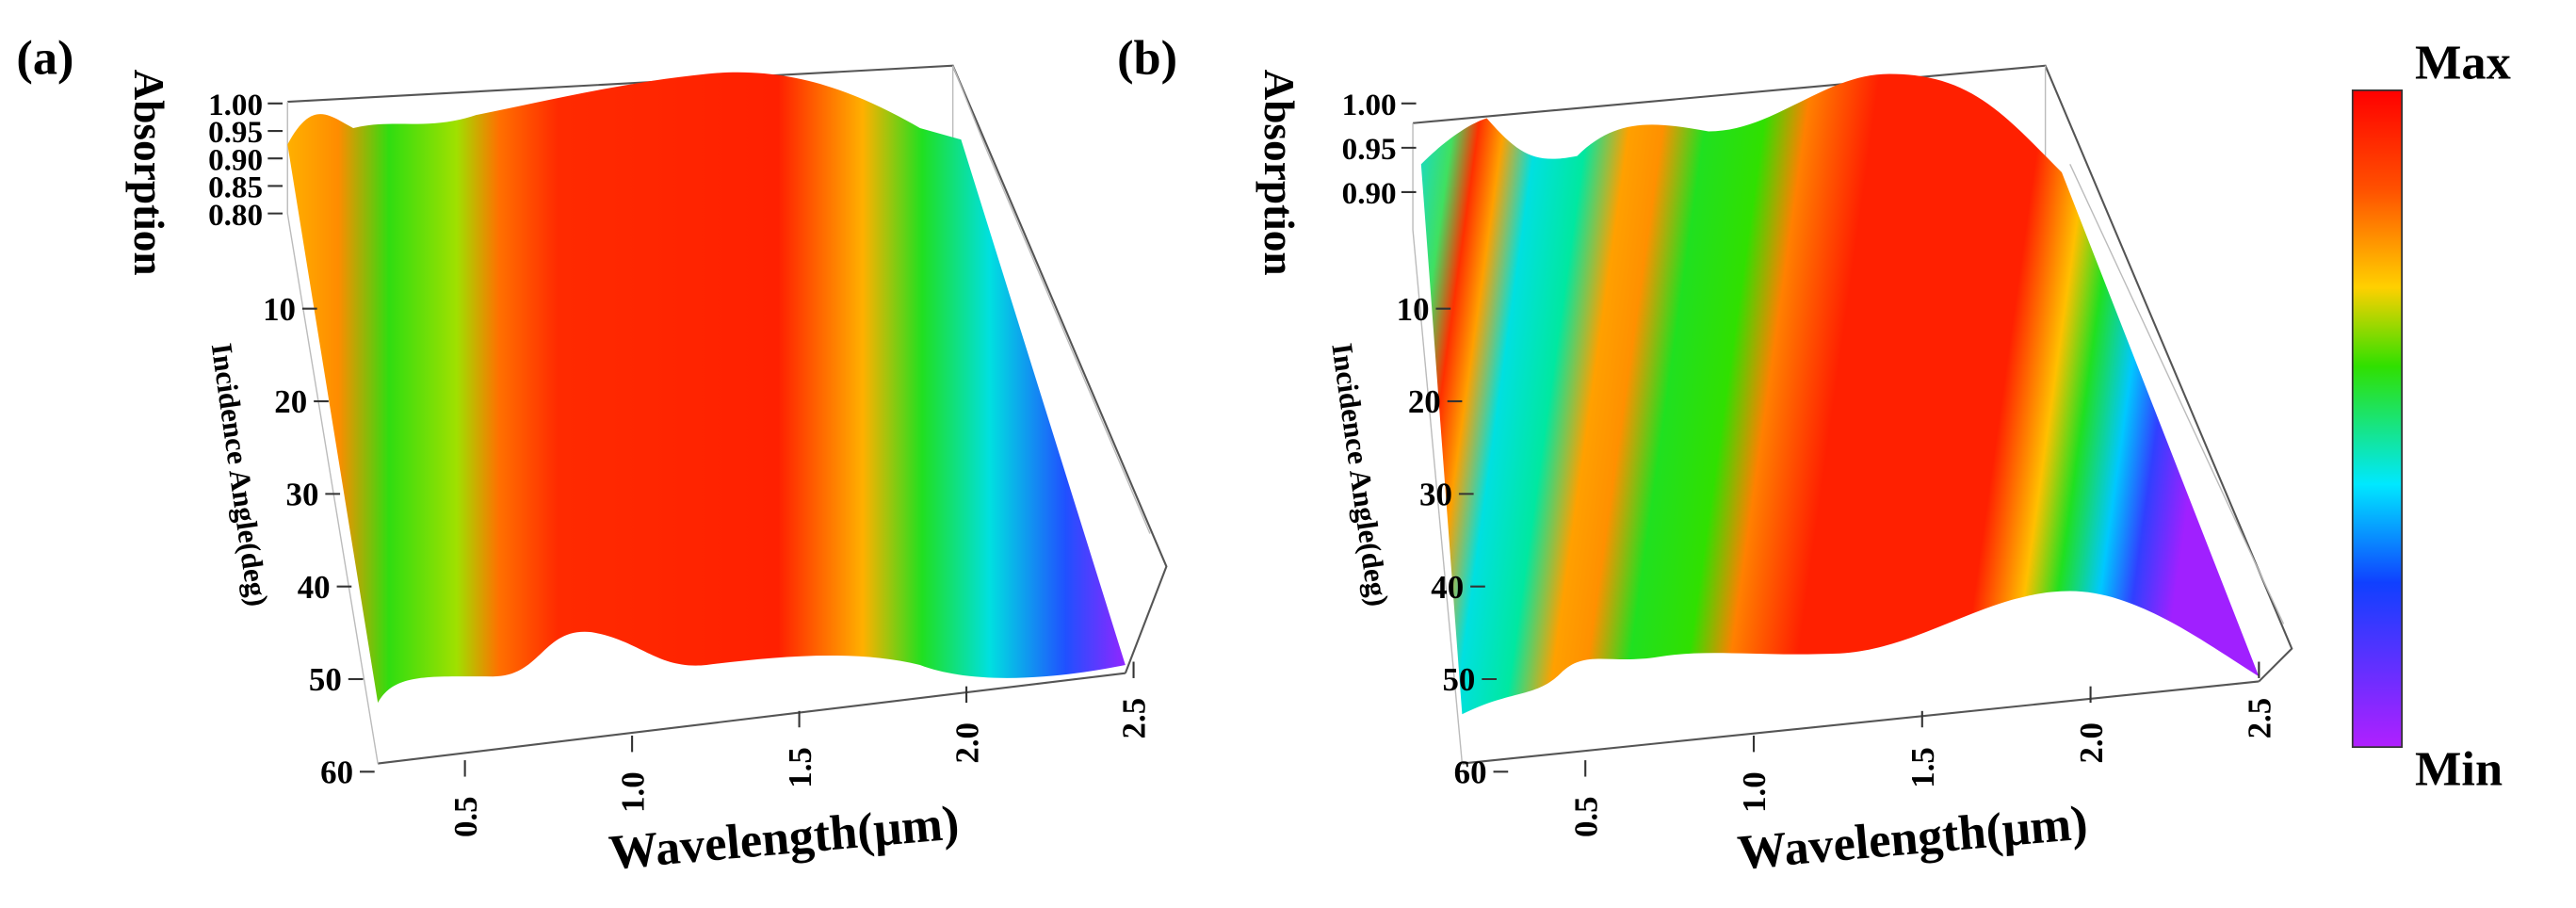  What do you see at coordinates (2459, 768) in the screenshot?
I see `colorbar-min: Min` at bounding box center [2459, 768].